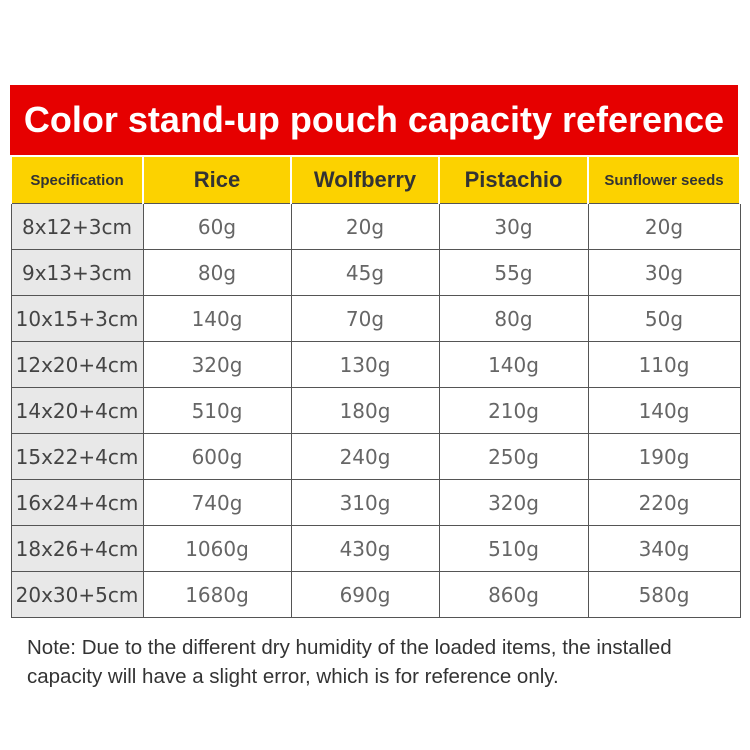 Image resolution: width=750 pixels, height=750 pixels. I want to click on table-row: 12x20+4cm 320g 130g 140g 110g, so click(375, 364).